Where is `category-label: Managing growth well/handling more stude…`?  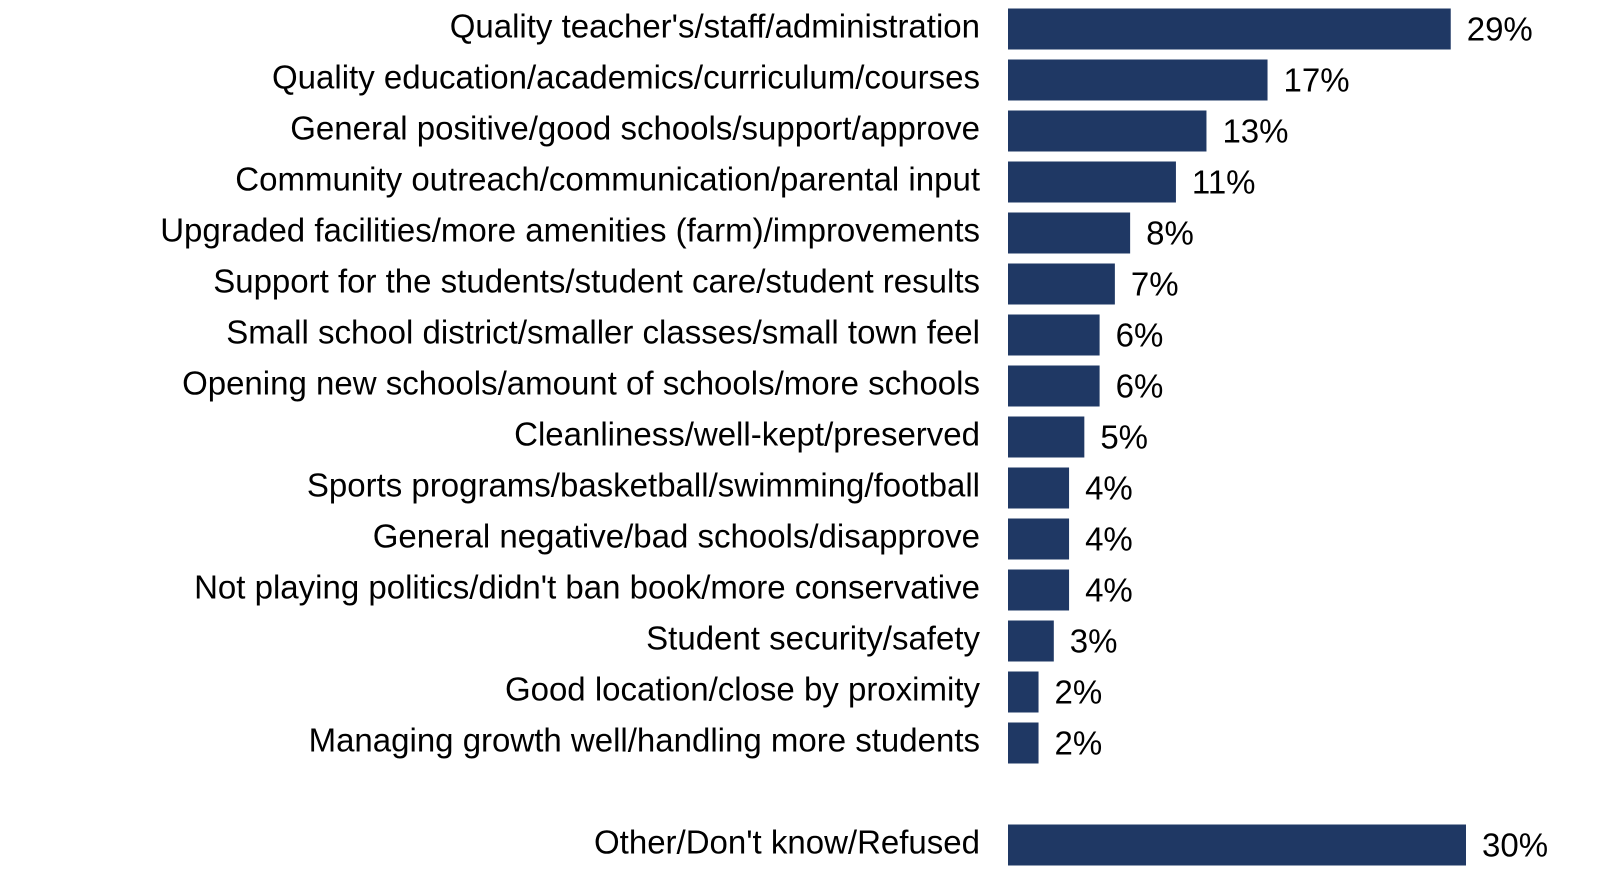
category-label: Managing growth well/handling more stude… is located at coordinates (644, 740).